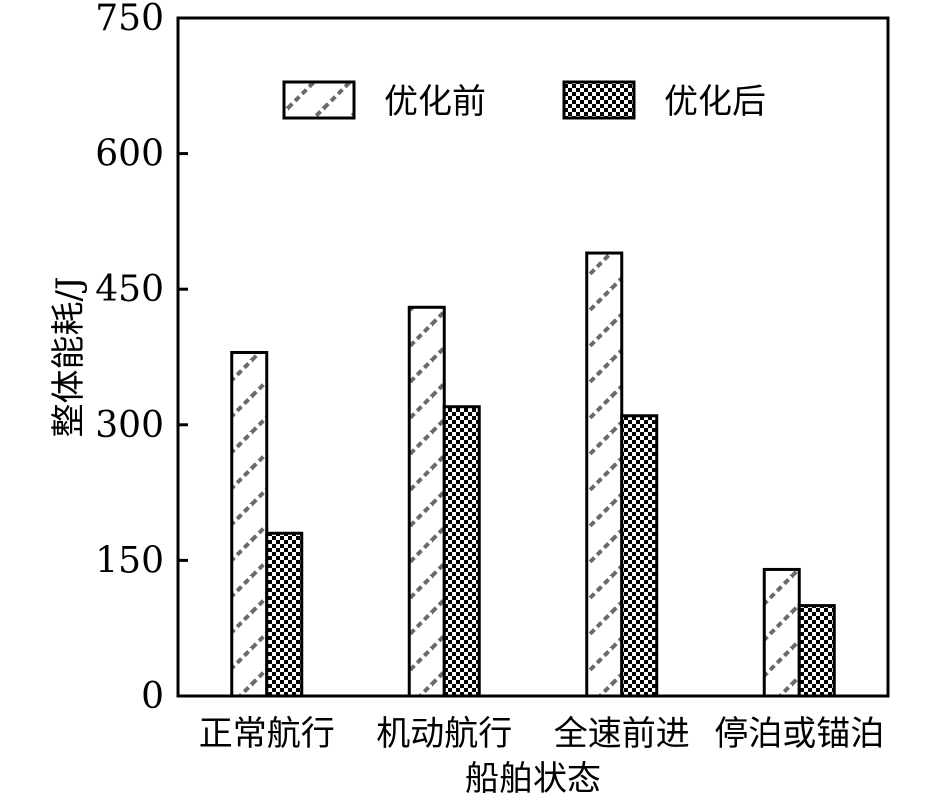 The width and height of the screenshot is (945, 802). What do you see at coordinates (129, 19) in the screenshot?
I see `y-tick-label: 750` at bounding box center [129, 19].